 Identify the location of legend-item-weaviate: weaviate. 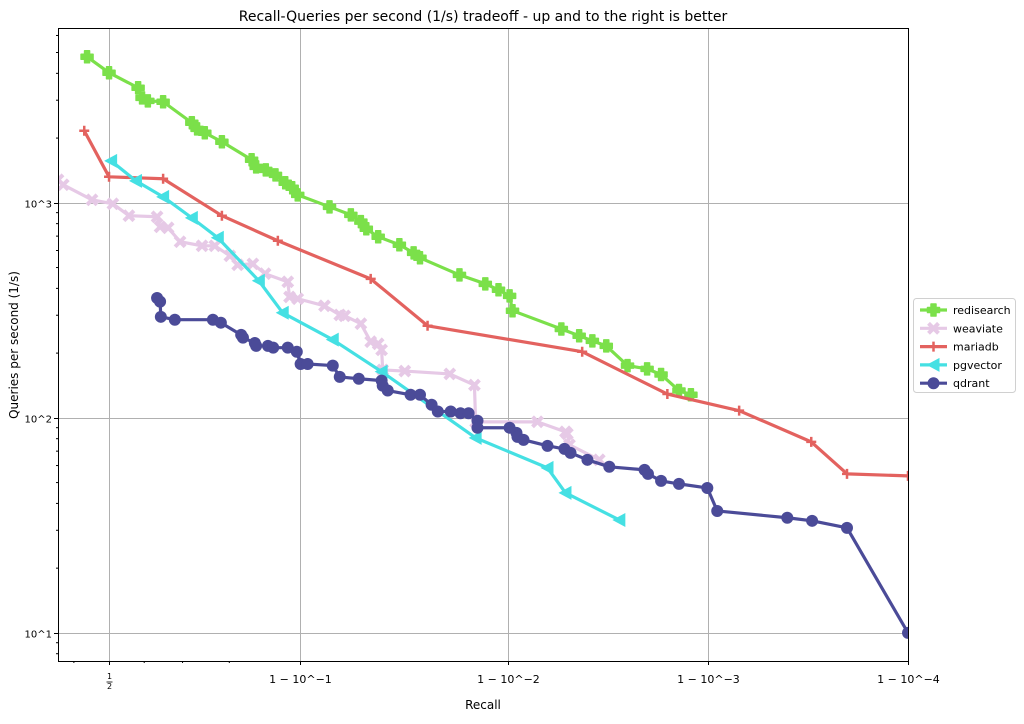
(961, 328).